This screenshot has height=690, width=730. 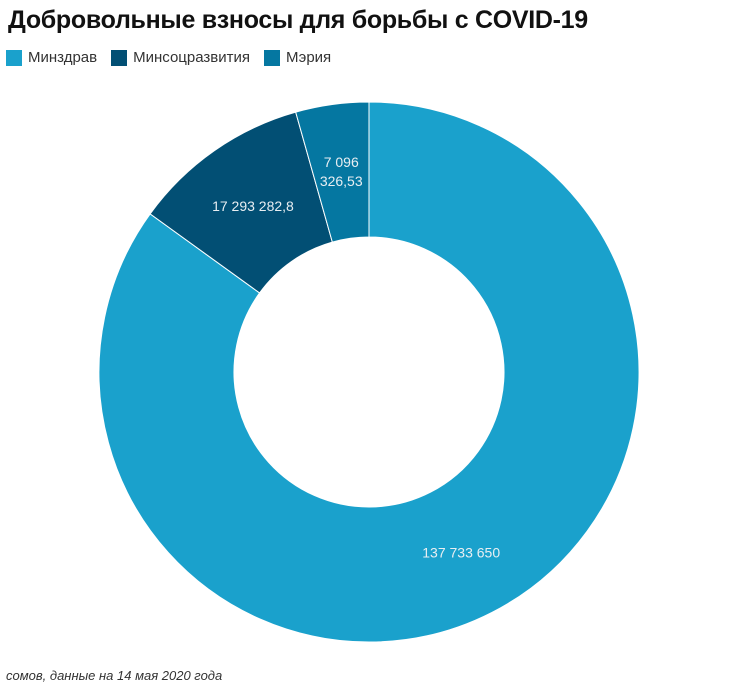 I want to click on footnote: сомов, данные на 14 мая 2020 года, so click(x=114, y=675).